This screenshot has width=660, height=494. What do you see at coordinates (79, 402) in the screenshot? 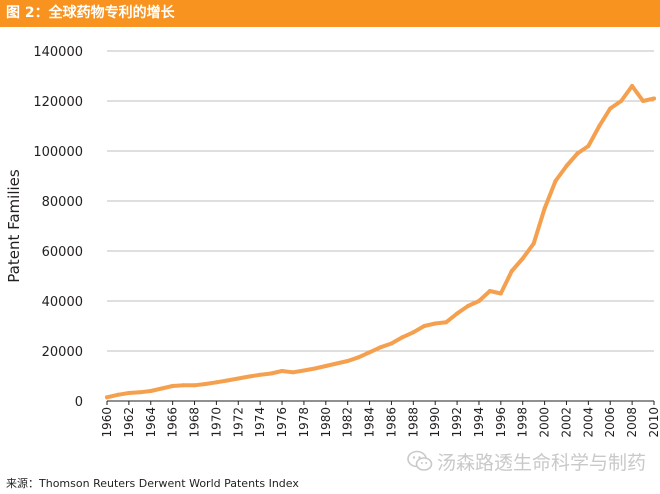
I see `y-tick-label: 0` at bounding box center [79, 402].